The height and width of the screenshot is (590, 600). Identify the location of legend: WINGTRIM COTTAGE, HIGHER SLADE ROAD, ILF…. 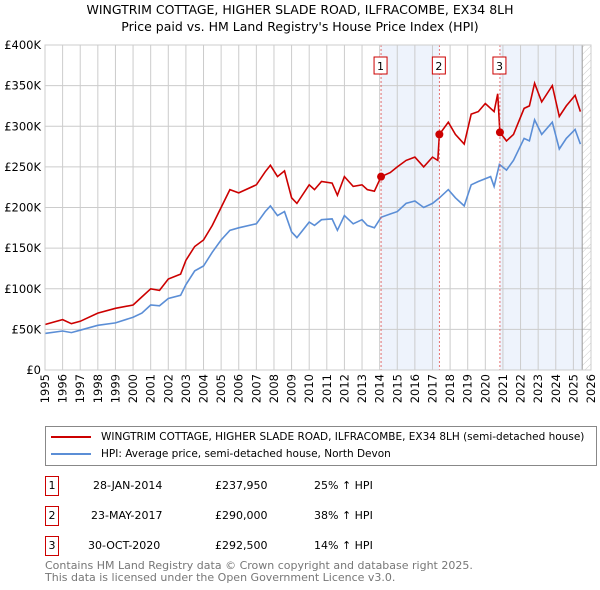
(321, 446).